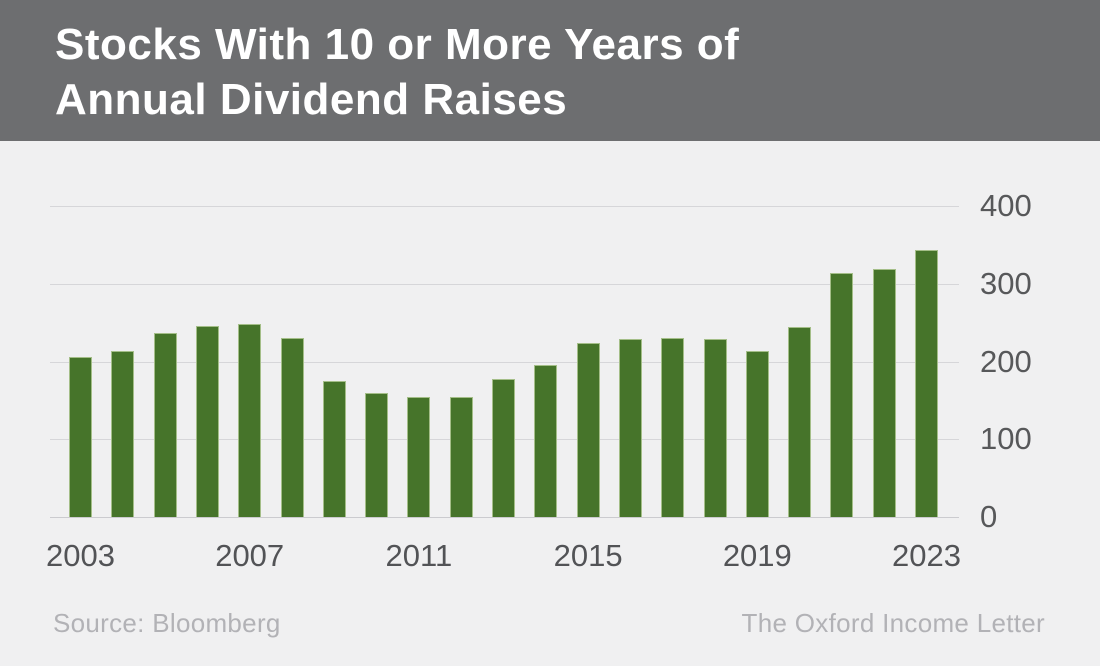 This screenshot has height=666, width=1100. Describe the element at coordinates (292, 427) in the screenshot. I see `bar-2008` at that location.